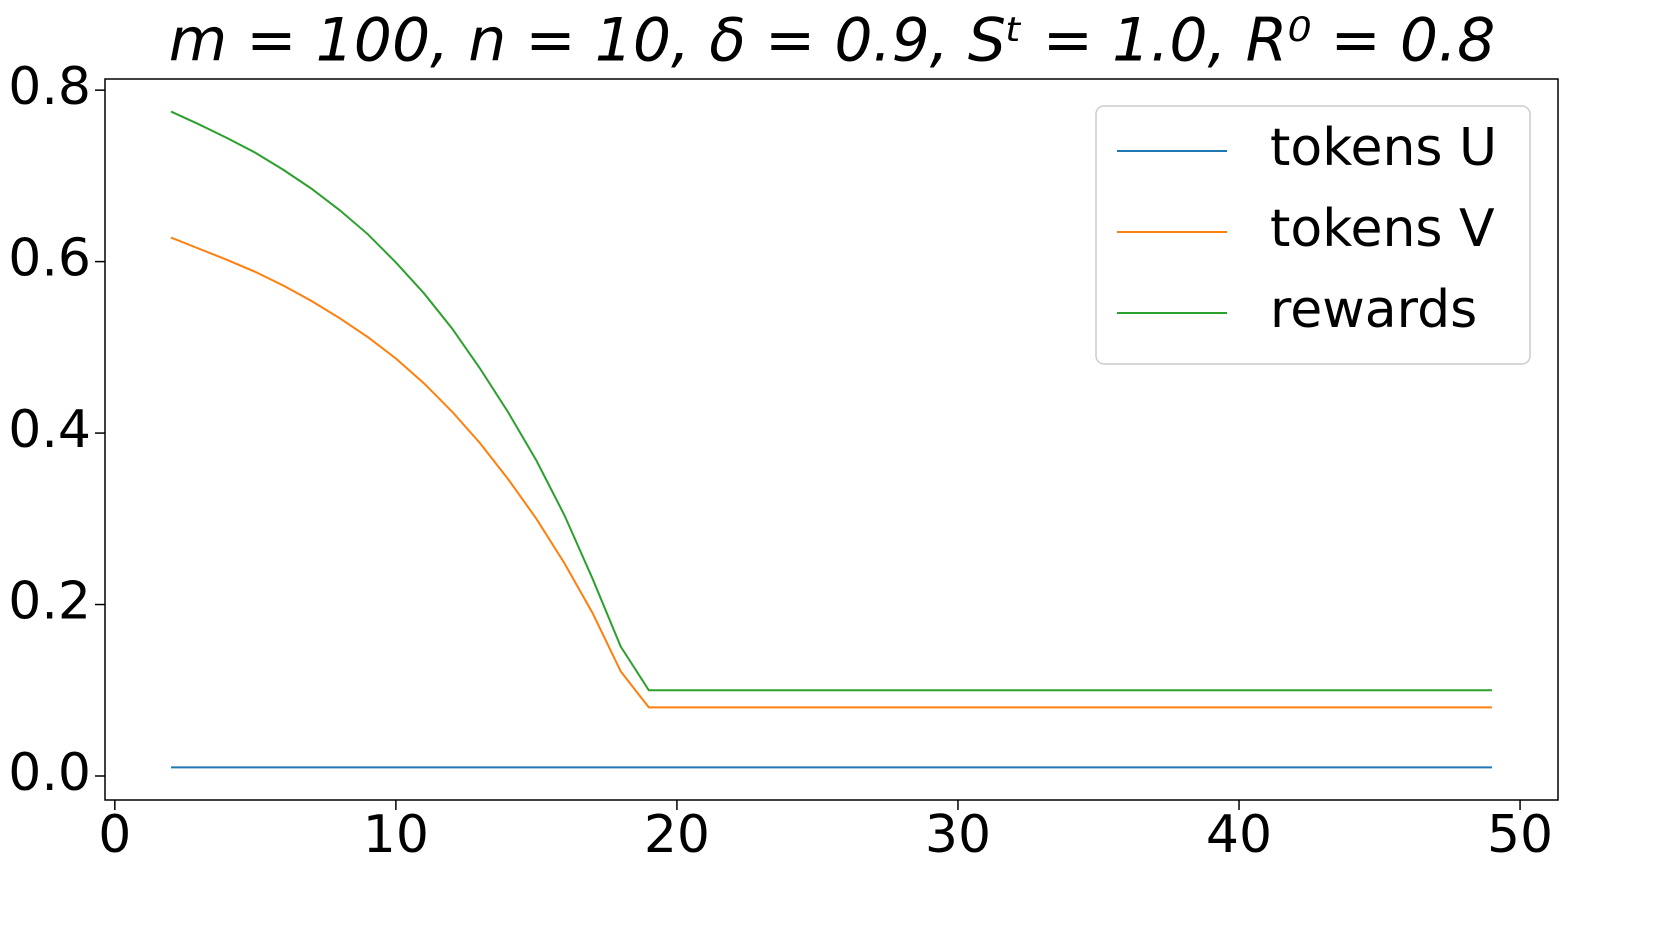  I want to click on y-tick-label: 0.4, so click(49, 430).